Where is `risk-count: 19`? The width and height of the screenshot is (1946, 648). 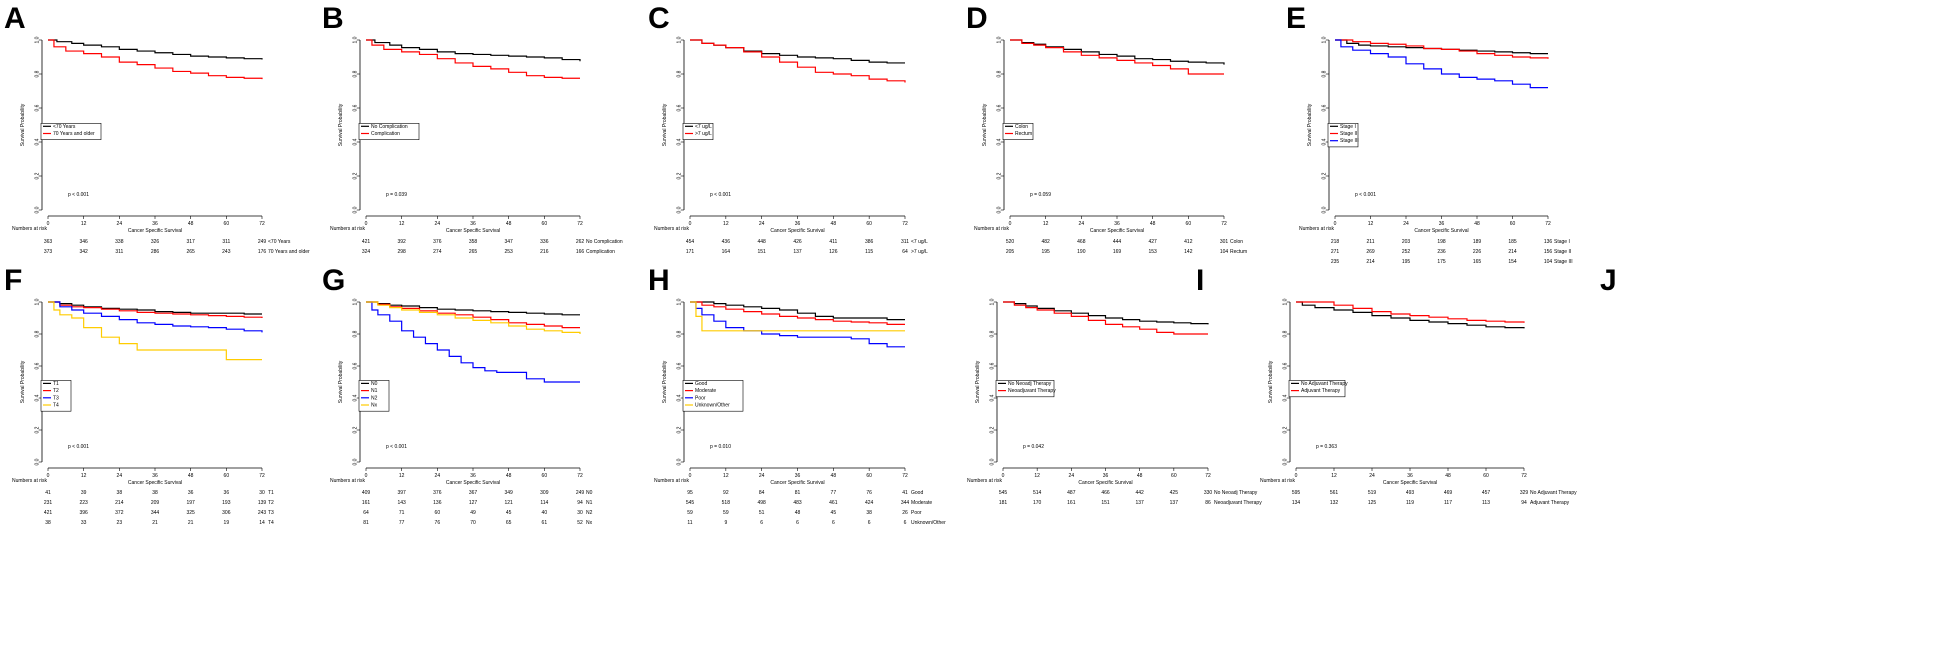
risk-count: 19 is located at coordinates (227, 523).